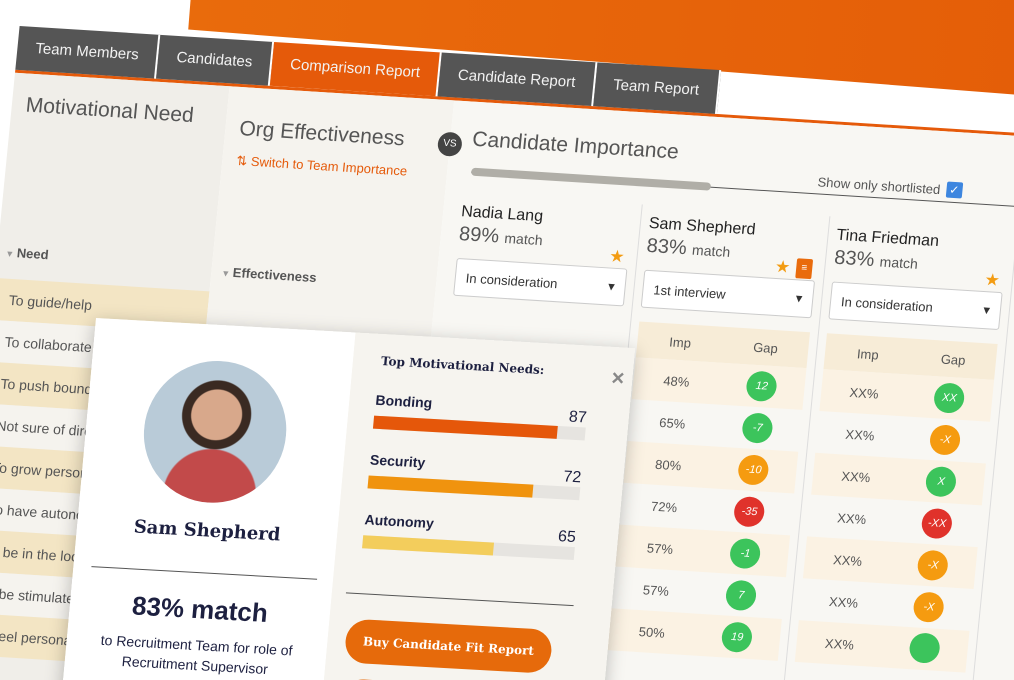 The width and height of the screenshot is (1014, 680). I want to click on shortlist-label: Show only shortlisted, so click(879, 185).